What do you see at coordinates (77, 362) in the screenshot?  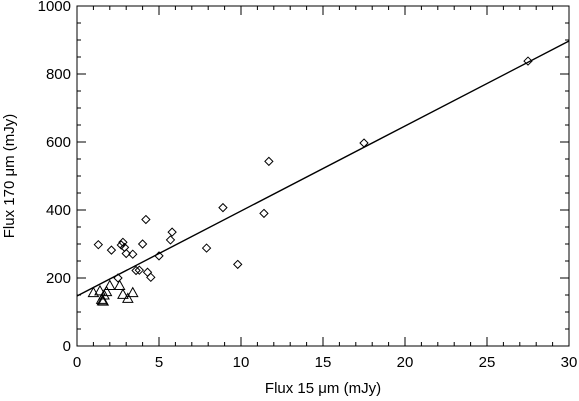 I see `x-tick-label: 0` at bounding box center [77, 362].